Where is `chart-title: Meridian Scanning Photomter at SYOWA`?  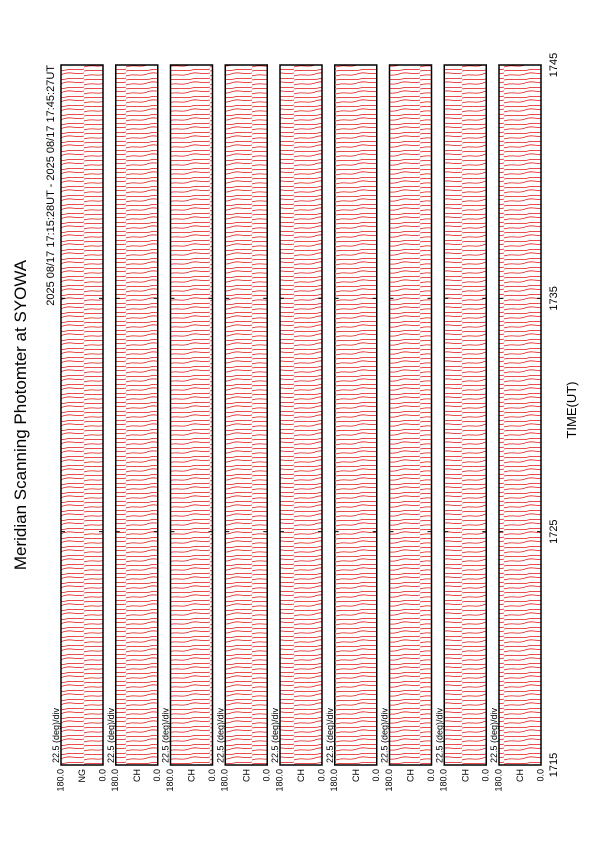 chart-title: Meridian Scanning Photomter at SYOWA is located at coordinates (20, 414).